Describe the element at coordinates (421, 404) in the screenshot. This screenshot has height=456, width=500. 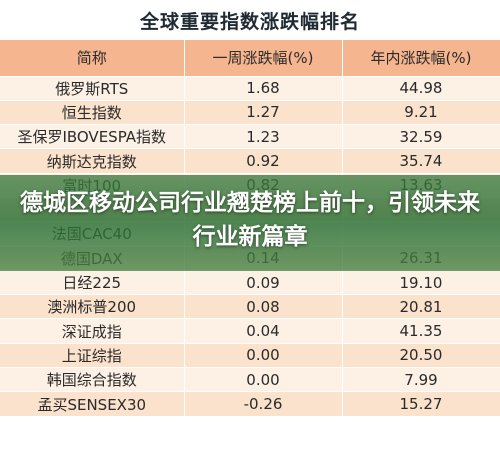
I see `ytd-change-cell: 15.27` at that location.